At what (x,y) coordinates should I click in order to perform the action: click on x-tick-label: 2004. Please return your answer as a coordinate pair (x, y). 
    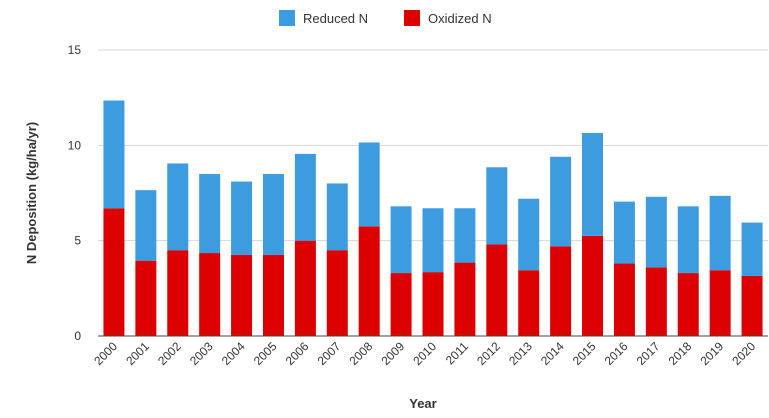
    Looking at the image, I should click on (233, 353).